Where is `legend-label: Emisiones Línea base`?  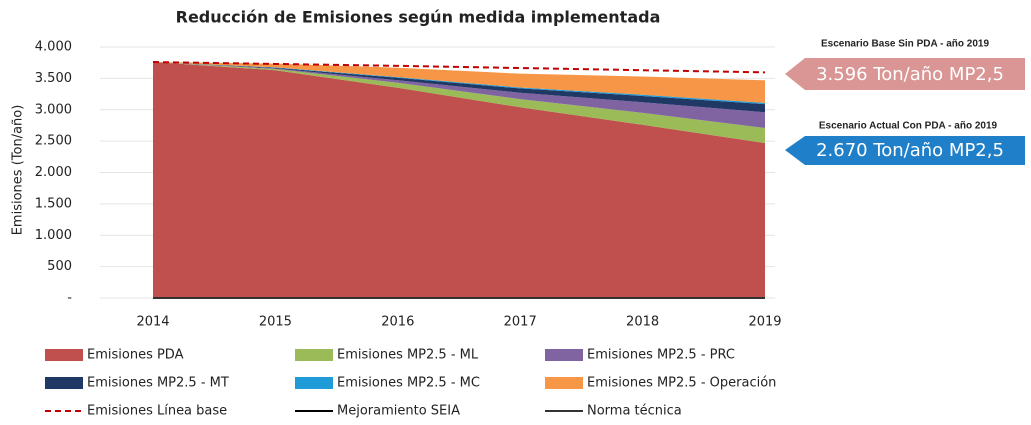
legend-label: Emisiones Línea base is located at coordinates (157, 411).